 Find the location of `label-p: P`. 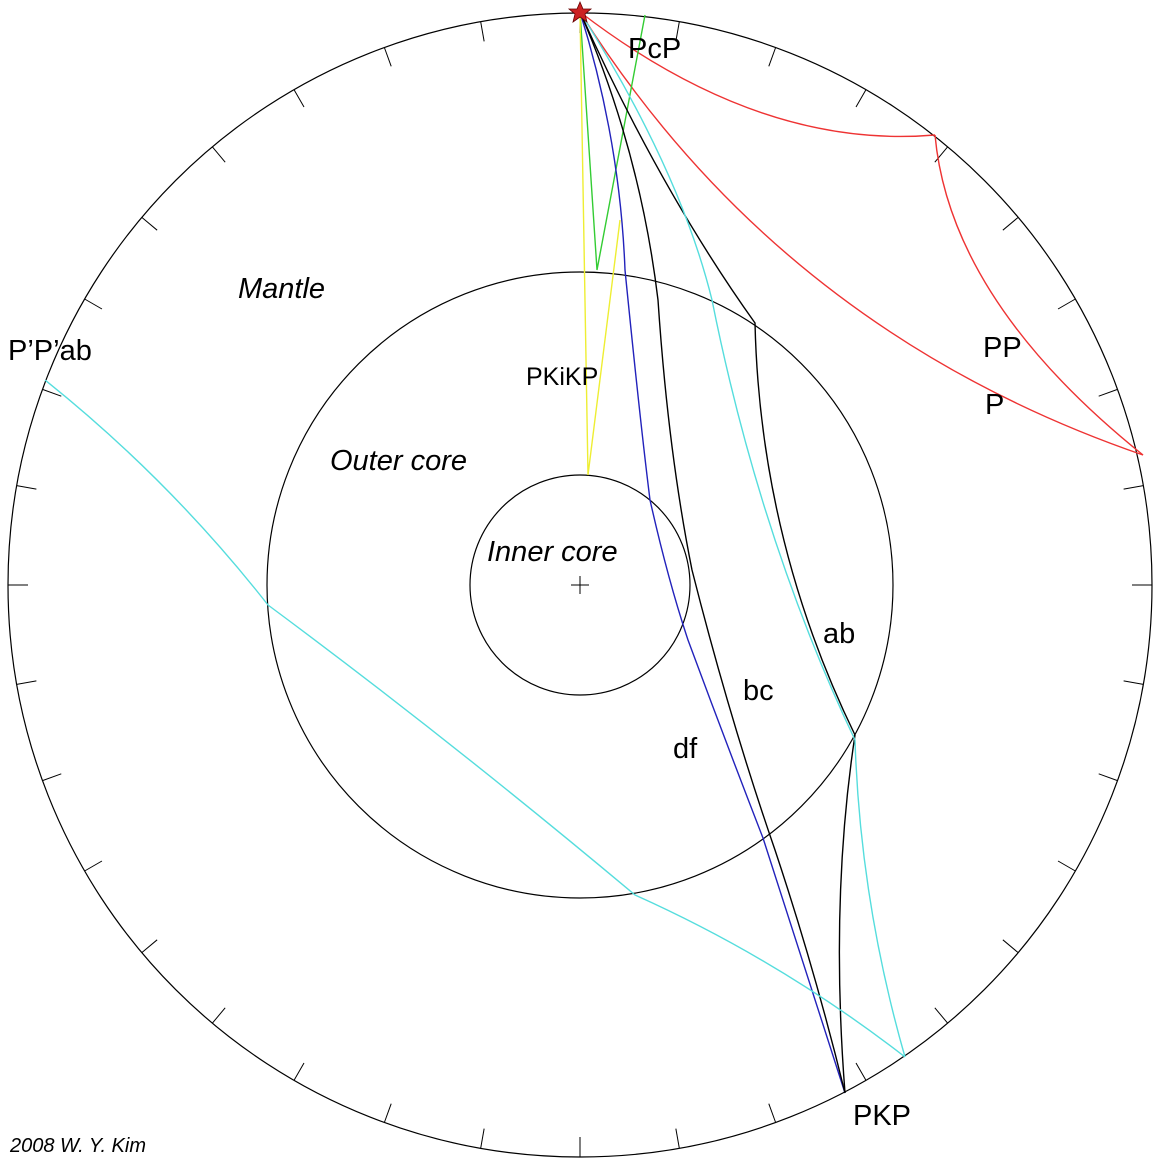

label-p: P is located at coordinates (994, 405).